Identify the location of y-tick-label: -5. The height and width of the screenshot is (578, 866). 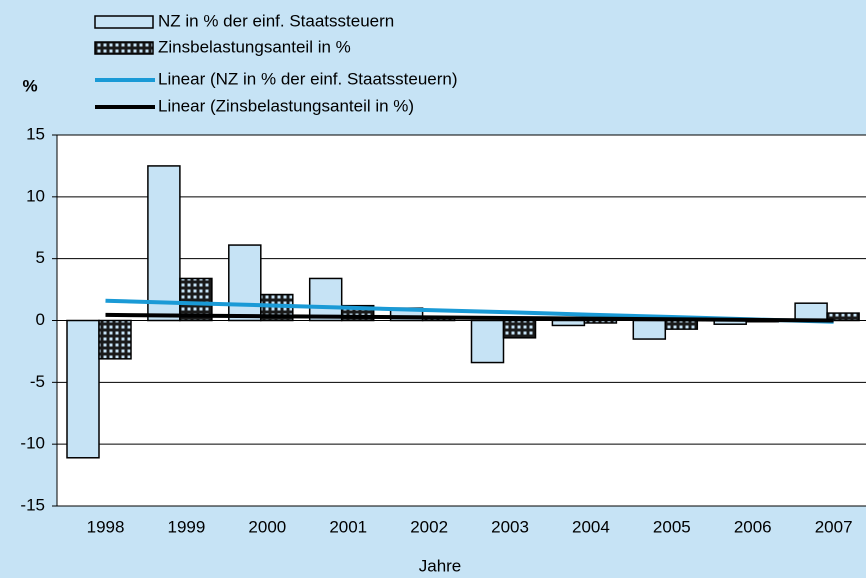
(37, 381).